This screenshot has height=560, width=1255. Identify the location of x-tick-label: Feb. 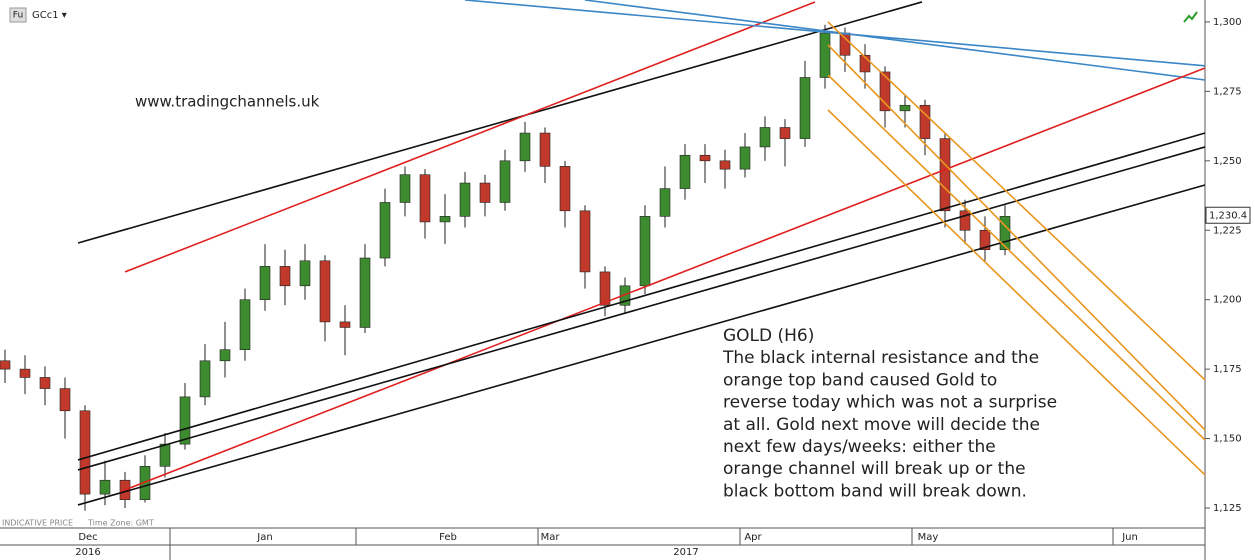
(448, 537).